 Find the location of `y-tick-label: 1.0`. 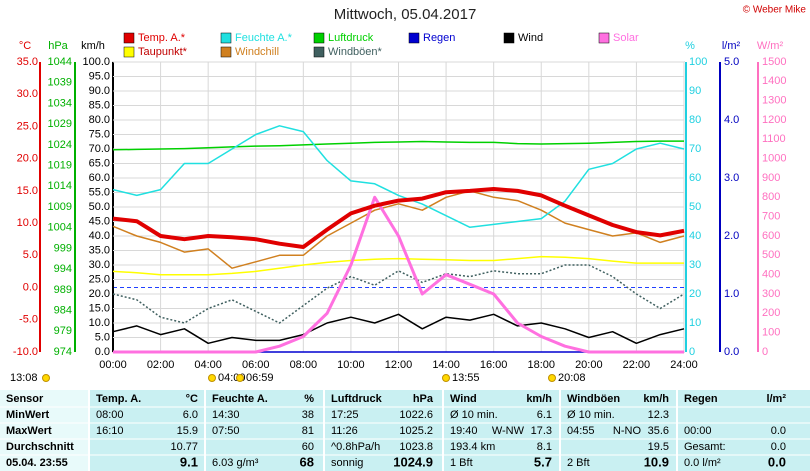

y-tick-label: 1.0 is located at coordinates (731, 294).